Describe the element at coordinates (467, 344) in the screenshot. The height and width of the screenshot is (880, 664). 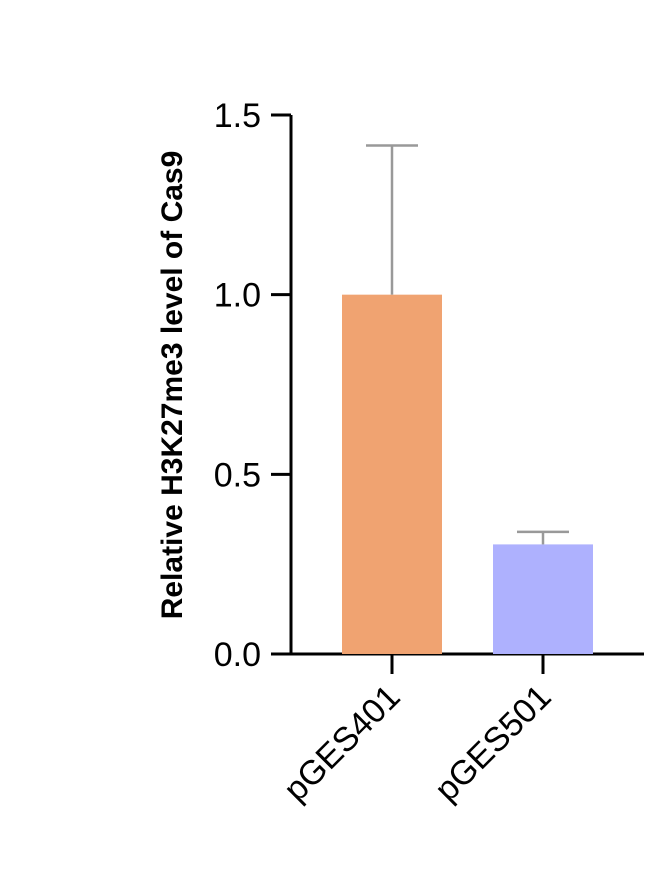
I see `error-bars-group` at that location.